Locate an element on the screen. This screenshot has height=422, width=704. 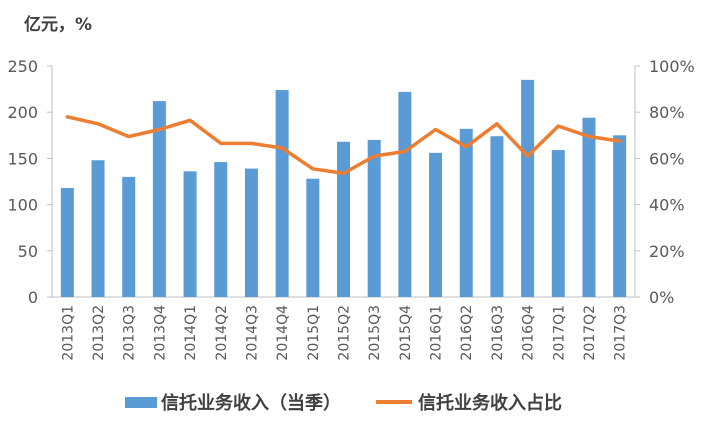
legend-bar-label: 信托业务收入（当季） is located at coordinates (251, 403).